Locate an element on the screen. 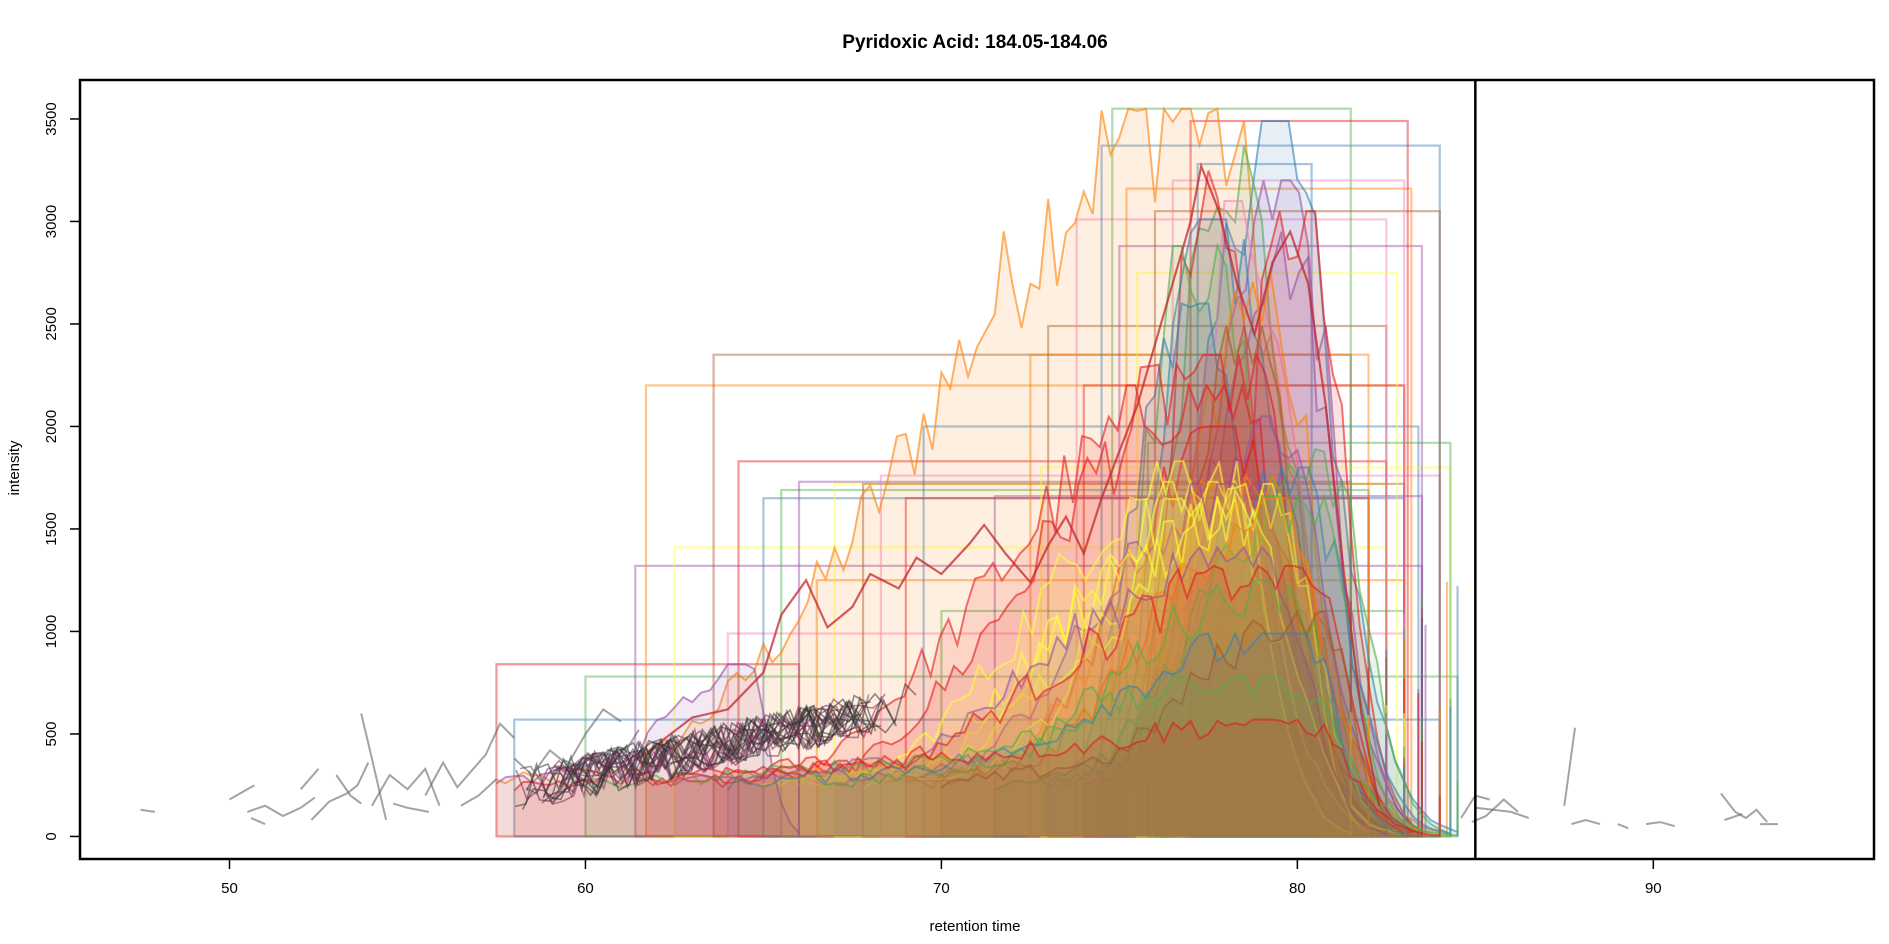  x-tick-label: 70 is located at coordinates (941, 888).